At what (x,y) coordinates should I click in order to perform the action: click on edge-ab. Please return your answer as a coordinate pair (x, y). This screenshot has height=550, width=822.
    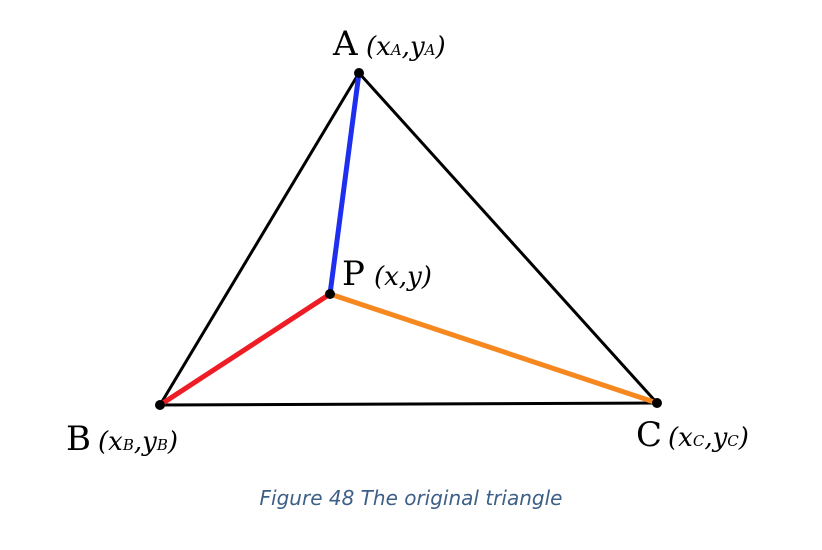
    Looking at the image, I should click on (259, 239).